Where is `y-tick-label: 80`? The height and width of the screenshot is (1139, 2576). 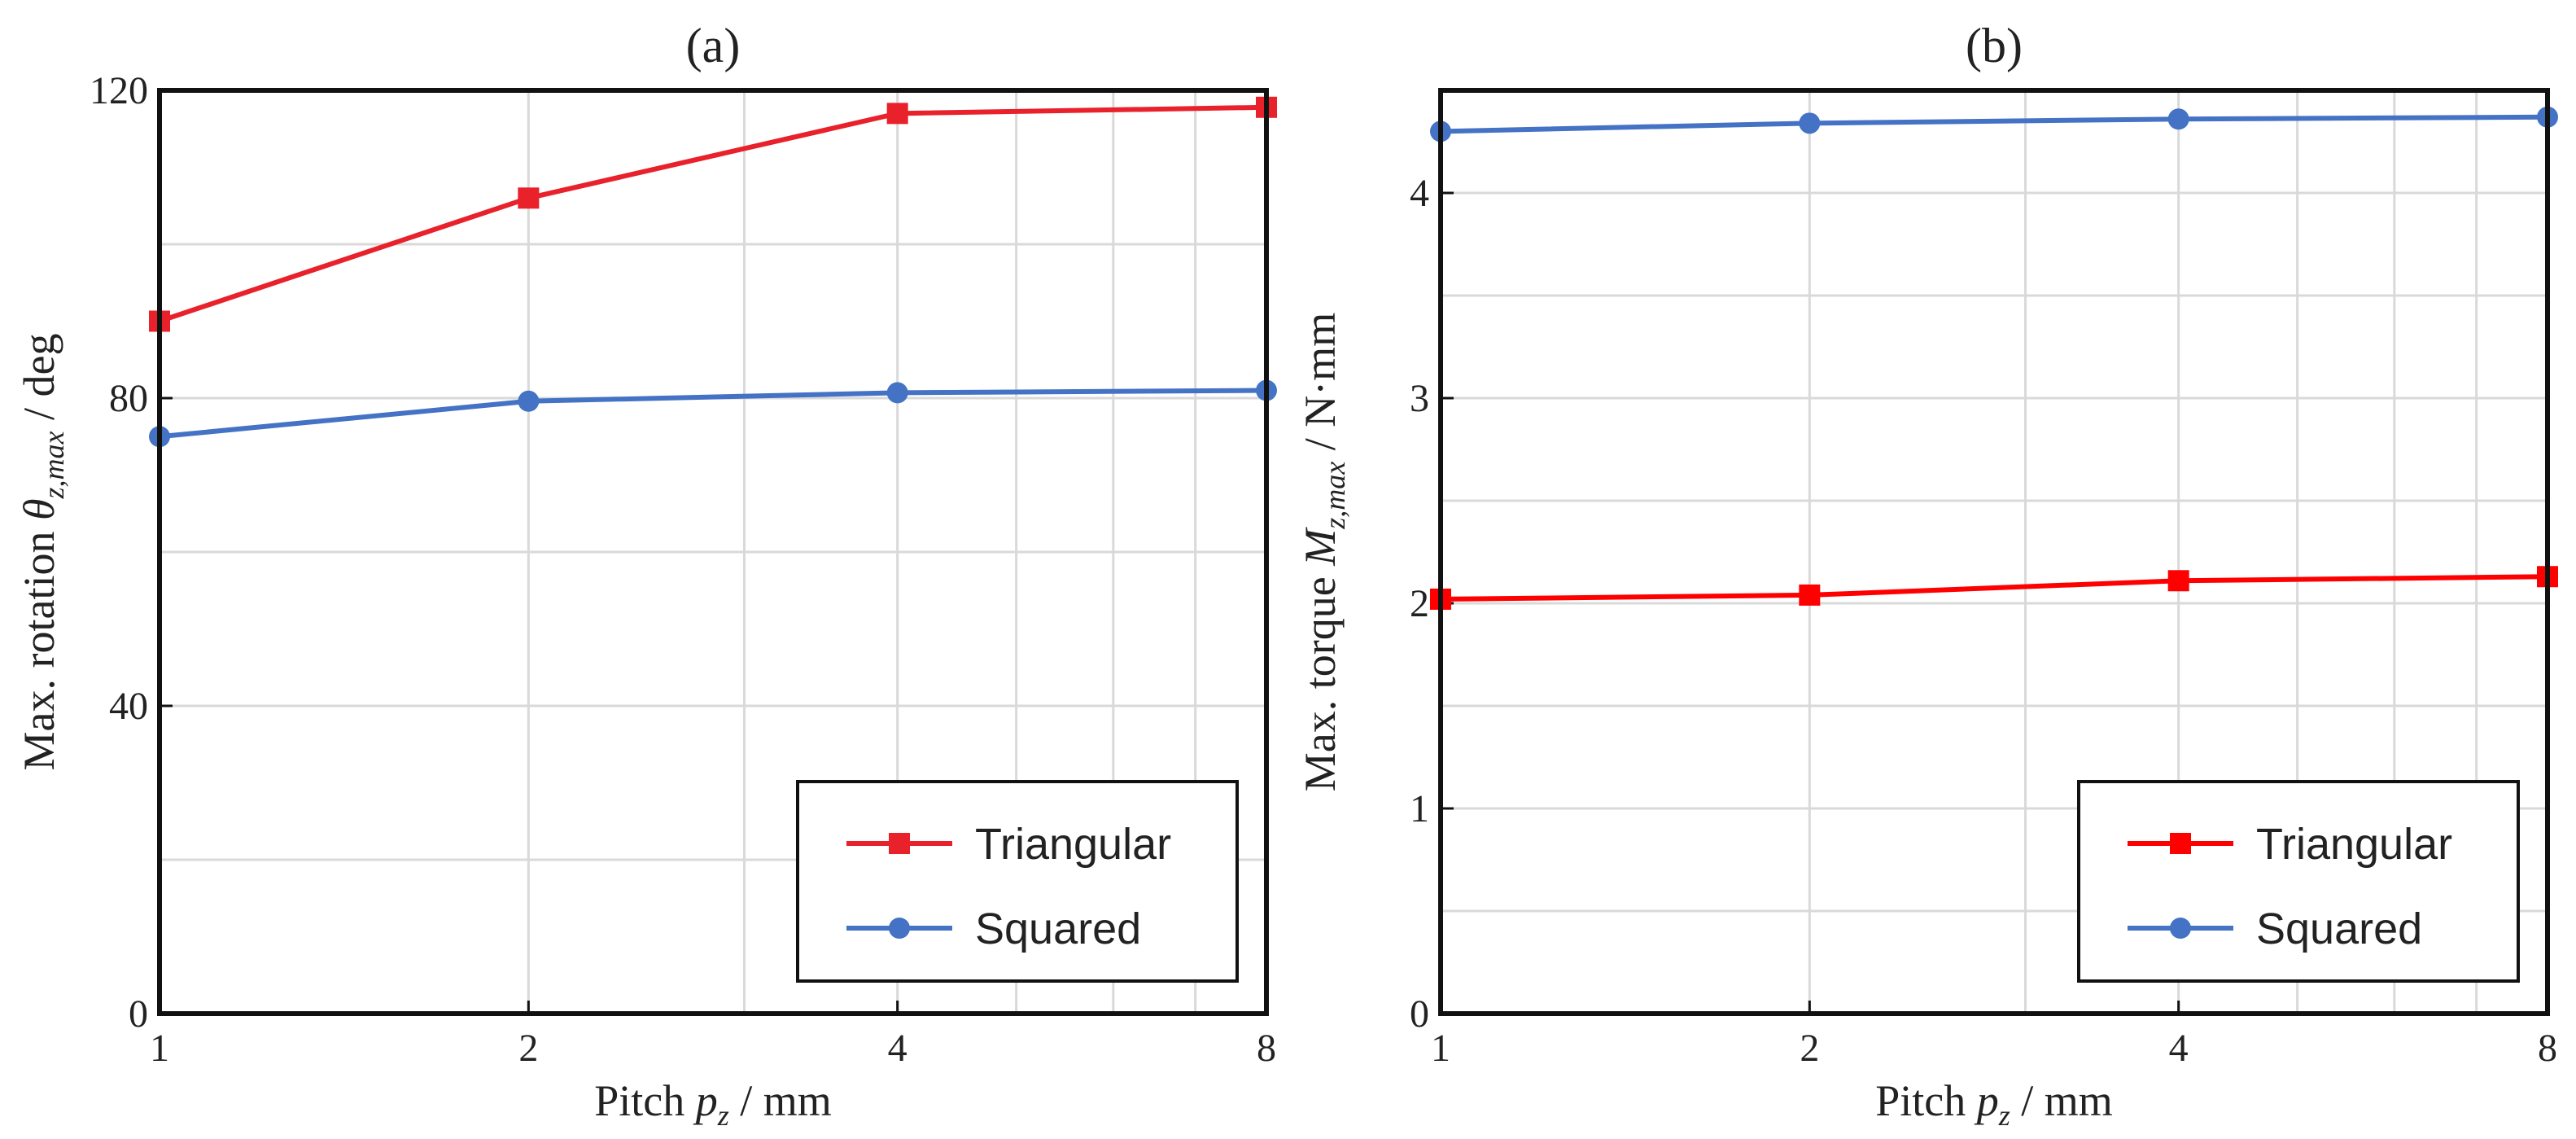 y-tick-label: 80 is located at coordinates (128, 399).